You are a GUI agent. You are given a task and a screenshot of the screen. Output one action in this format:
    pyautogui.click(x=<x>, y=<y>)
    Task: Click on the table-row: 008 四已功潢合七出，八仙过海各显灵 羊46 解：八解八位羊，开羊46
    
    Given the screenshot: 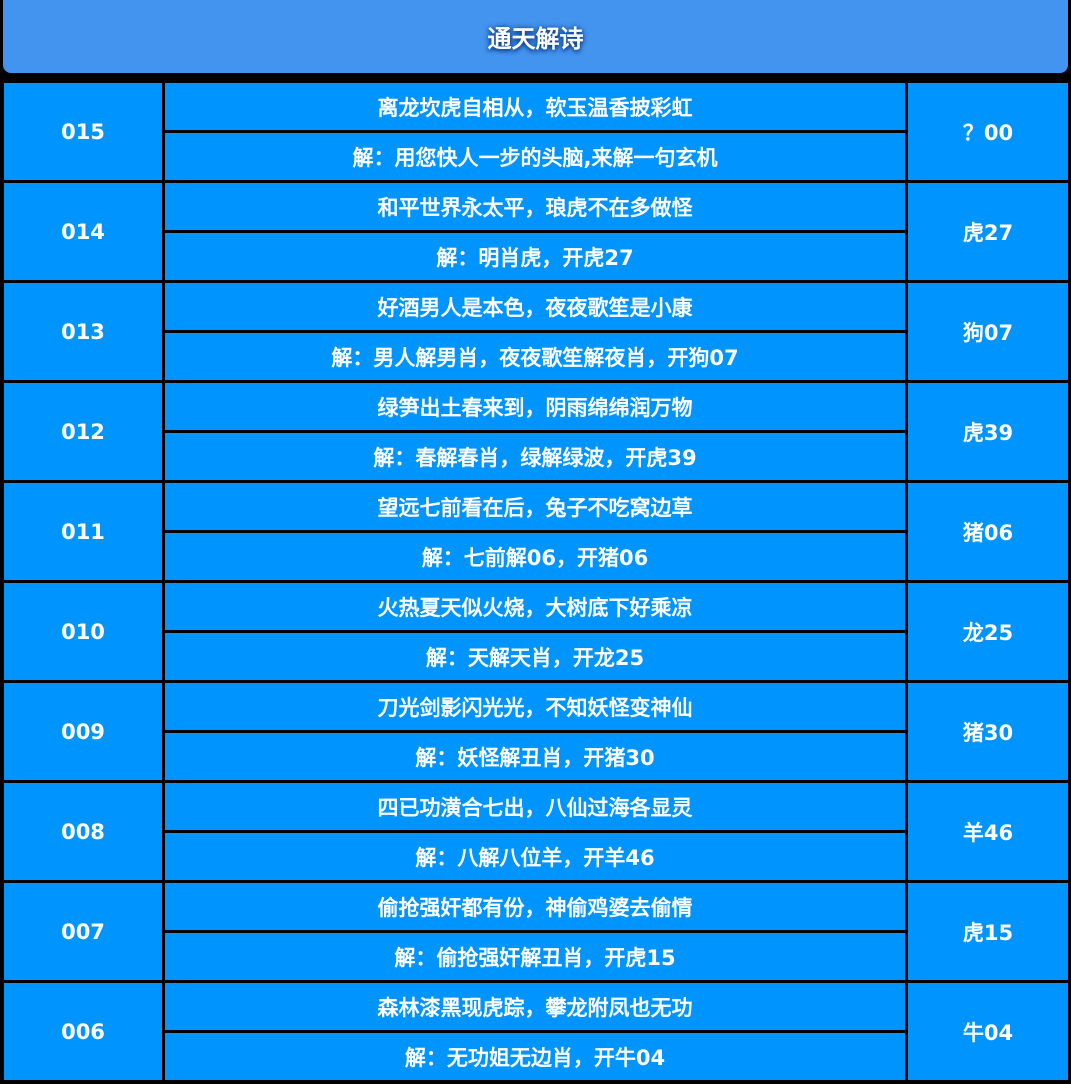 What is the action you would take?
    pyautogui.click(x=536, y=831)
    